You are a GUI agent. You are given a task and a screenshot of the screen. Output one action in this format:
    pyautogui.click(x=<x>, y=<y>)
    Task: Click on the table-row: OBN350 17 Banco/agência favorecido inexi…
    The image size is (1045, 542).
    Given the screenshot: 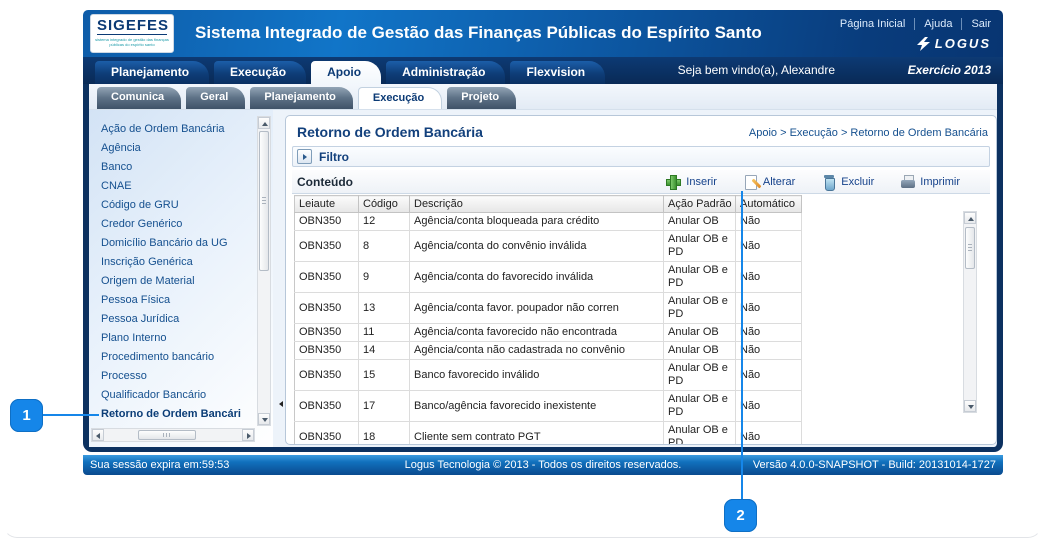 What is the action you would take?
    pyautogui.click(x=548, y=406)
    